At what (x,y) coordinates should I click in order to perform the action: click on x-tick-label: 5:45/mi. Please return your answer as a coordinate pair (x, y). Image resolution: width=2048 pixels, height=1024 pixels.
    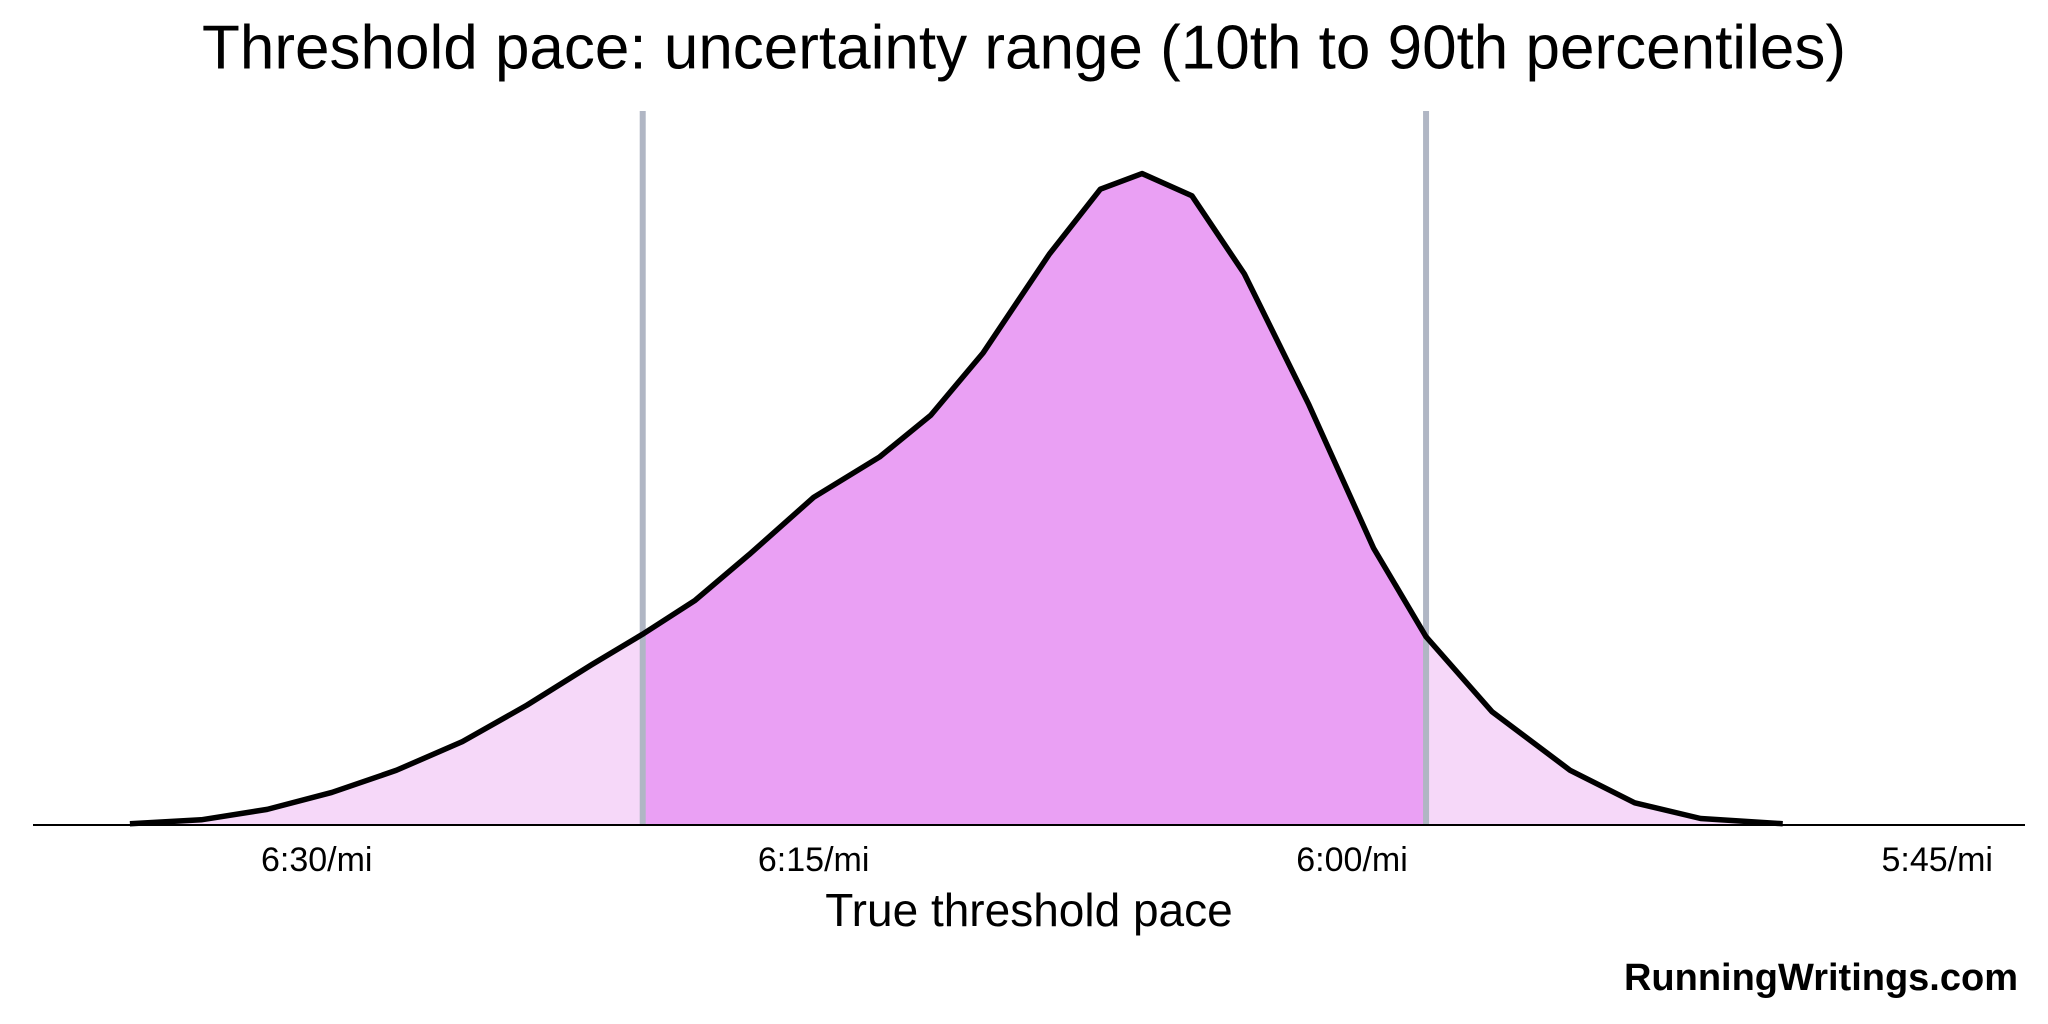
    Looking at the image, I should click on (1937, 860).